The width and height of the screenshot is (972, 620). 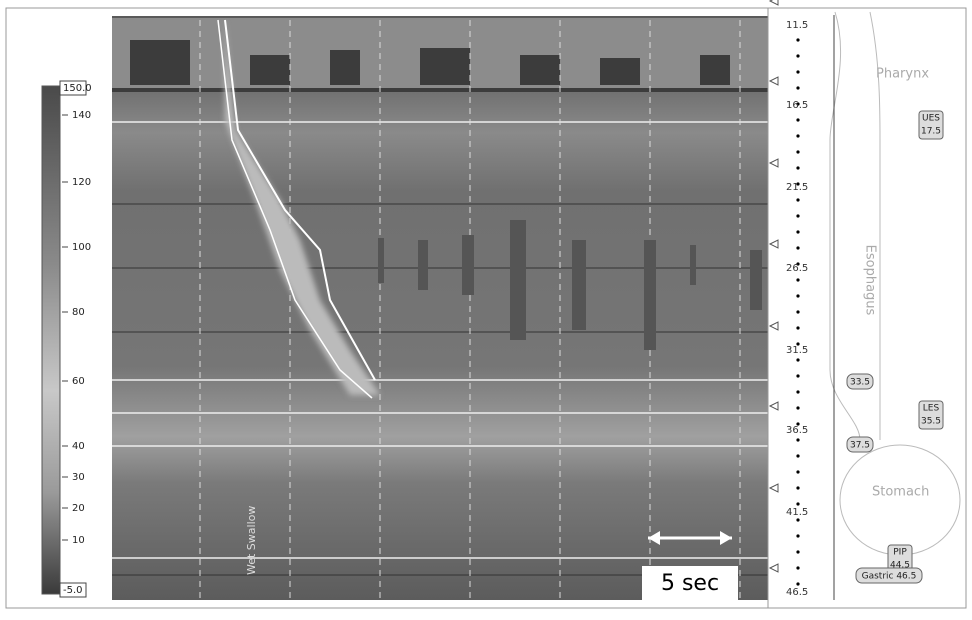 What do you see at coordinates (440, 55) in the screenshot?
I see `pharynx-activity` at bounding box center [440, 55].